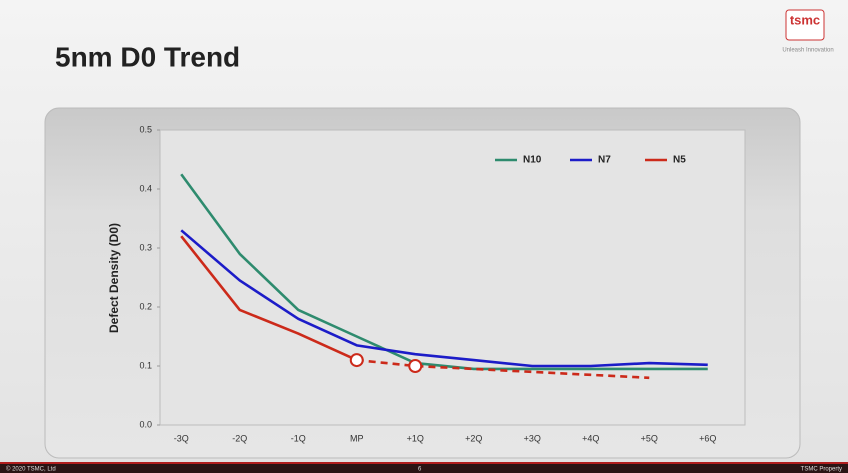 This screenshot has width=848, height=473. I want to click on legend-label: N10, so click(532, 160).